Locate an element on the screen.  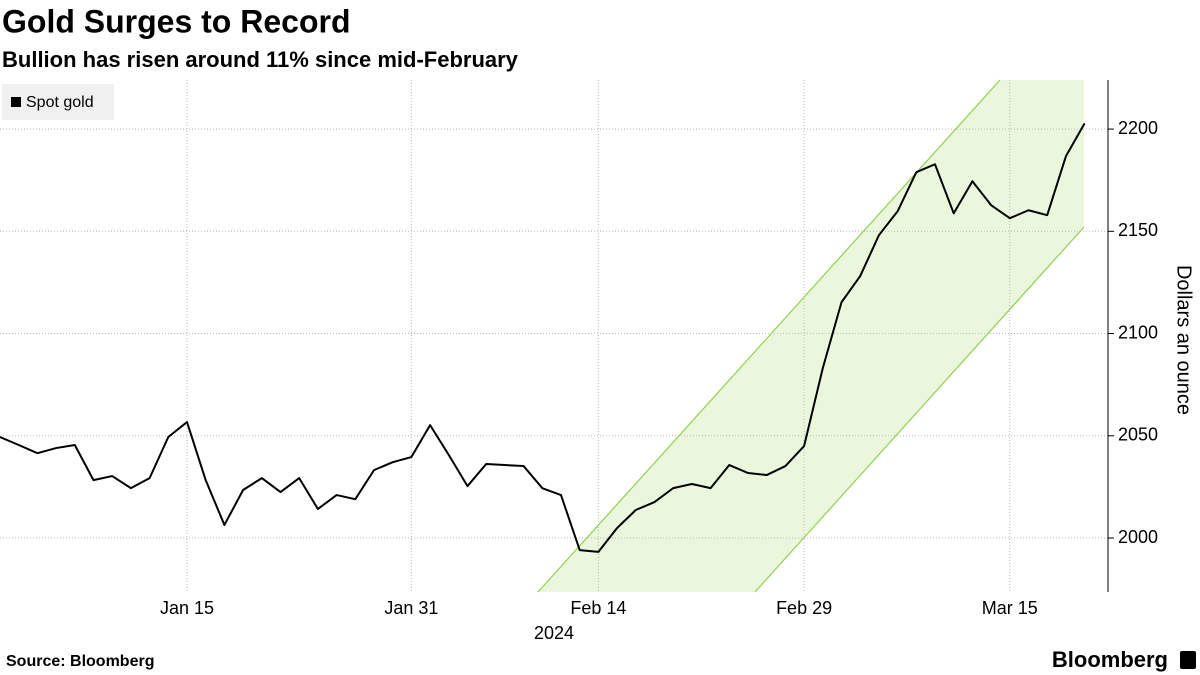
brand: Bloomberg is located at coordinates (1110, 659).